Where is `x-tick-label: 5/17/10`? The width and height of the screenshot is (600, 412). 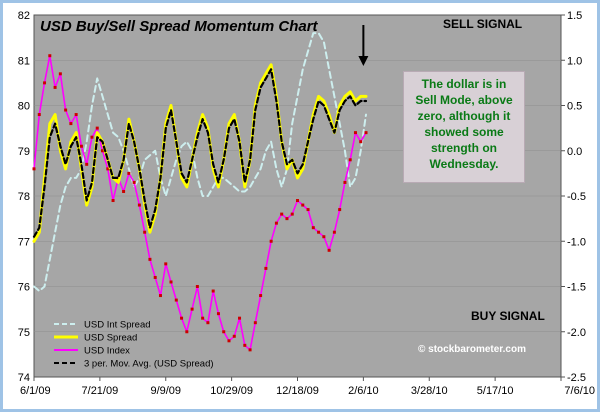 x-tick-label: 5/17/10 is located at coordinates (495, 391).